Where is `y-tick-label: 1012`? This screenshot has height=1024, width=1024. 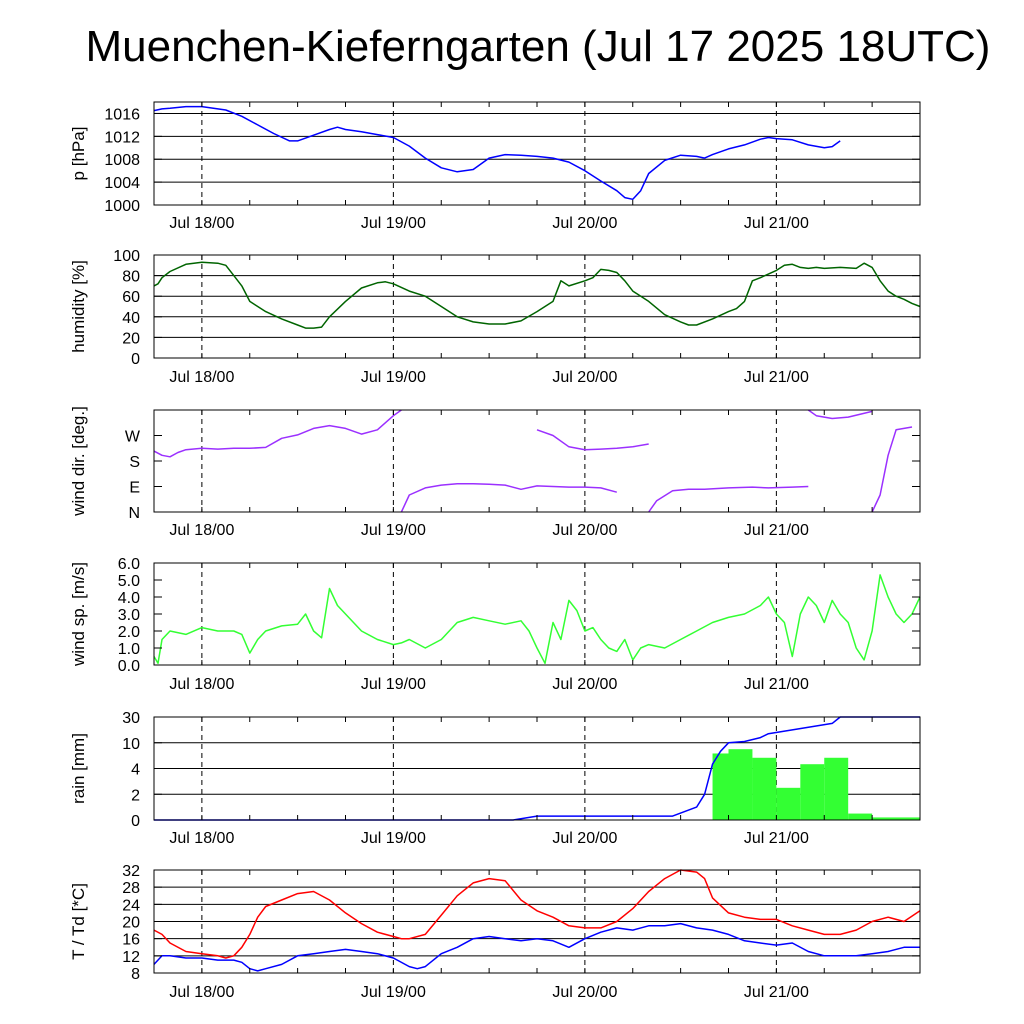
y-tick-label: 1012 is located at coordinates (122, 137).